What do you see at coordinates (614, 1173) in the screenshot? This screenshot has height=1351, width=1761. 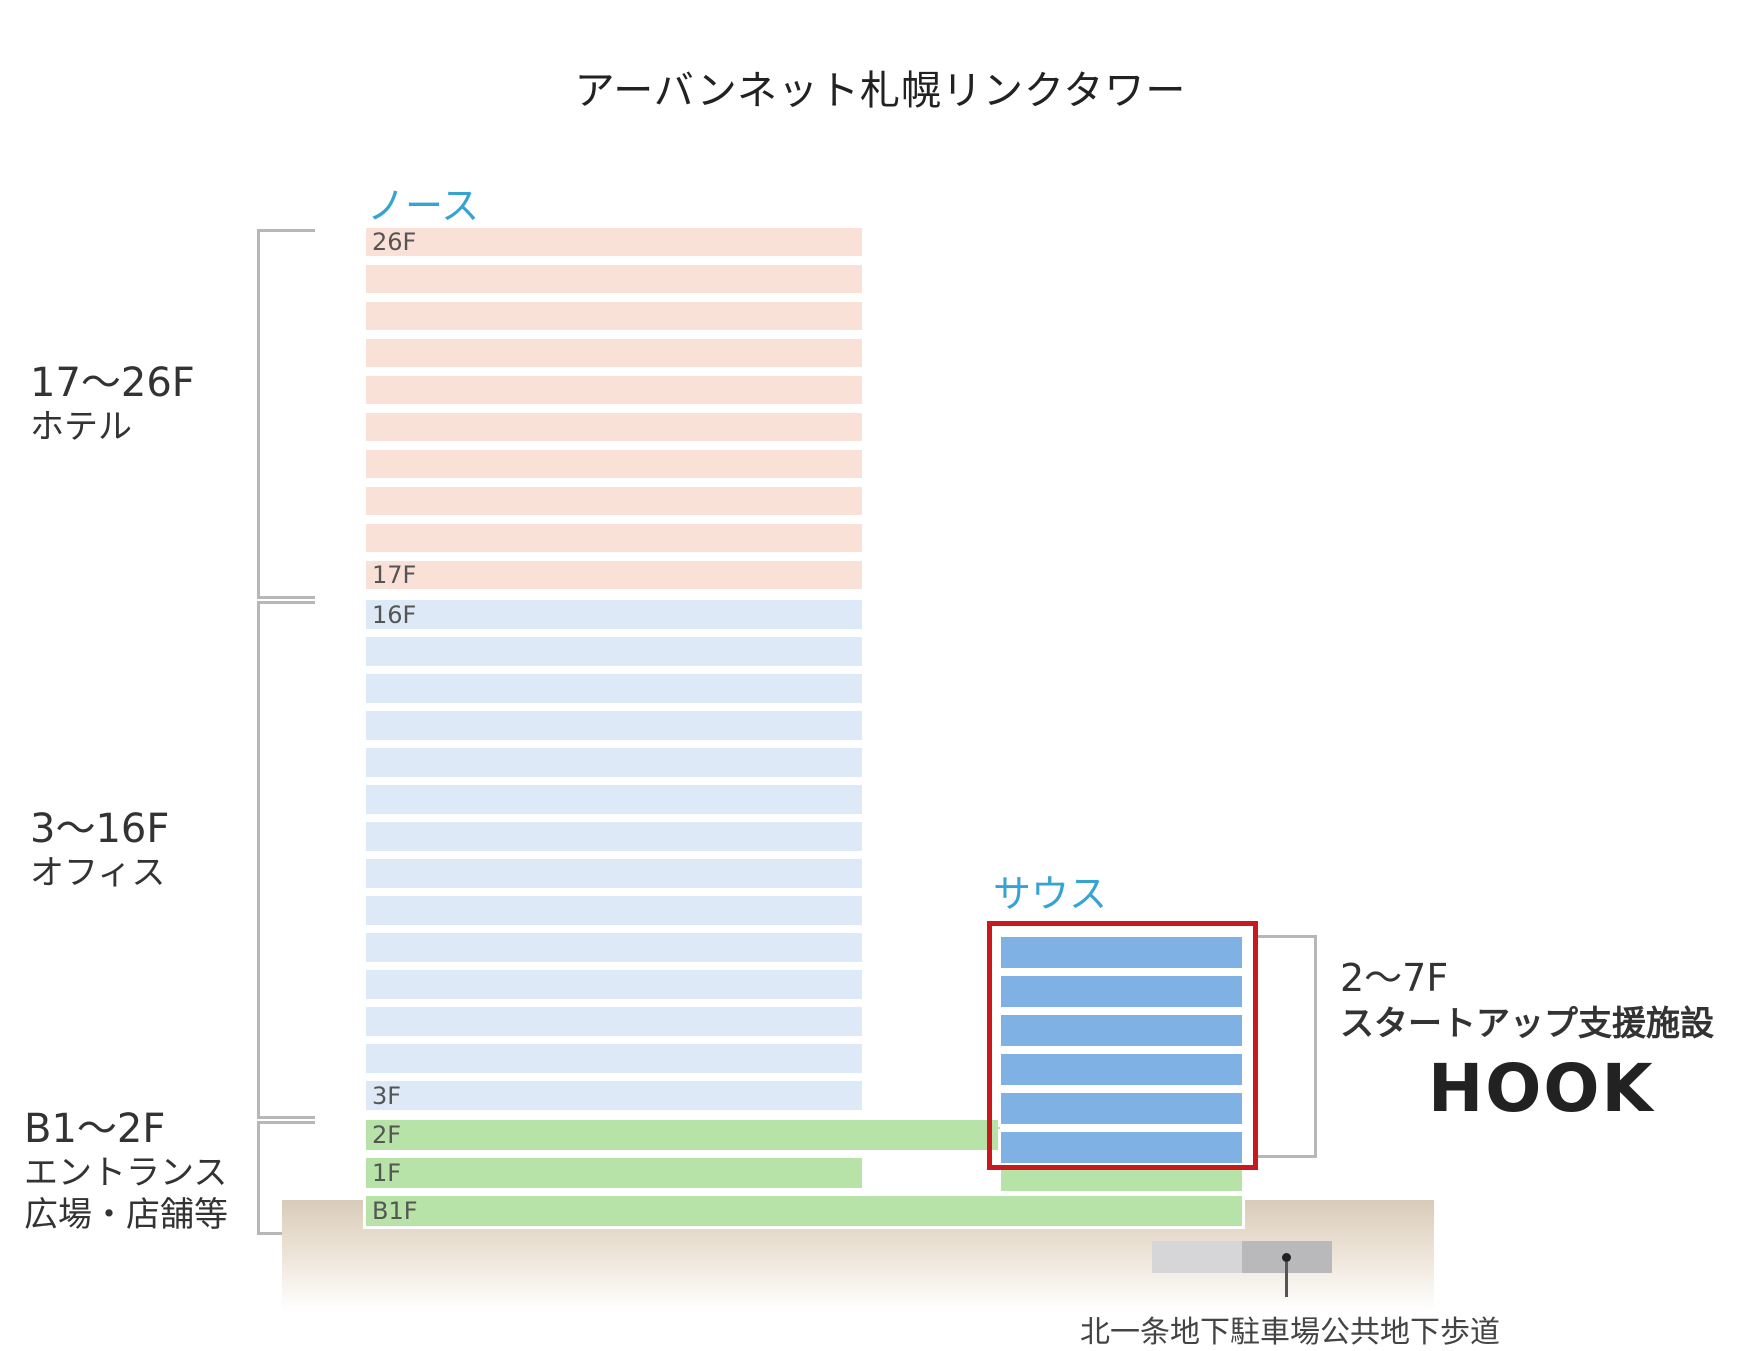 I see `floor-1f: 1F` at bounding box center [614, 1173].